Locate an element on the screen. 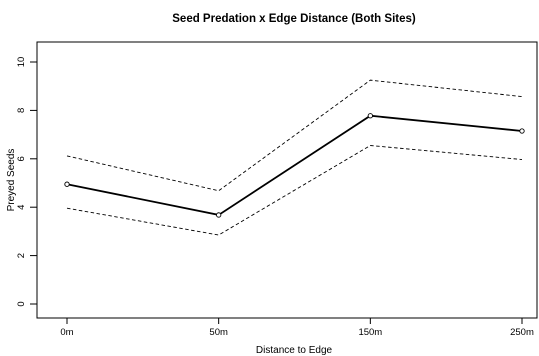 This screenshot has width=539, height=356. x-tick-label: 0m is located at coordinates (66, 332).